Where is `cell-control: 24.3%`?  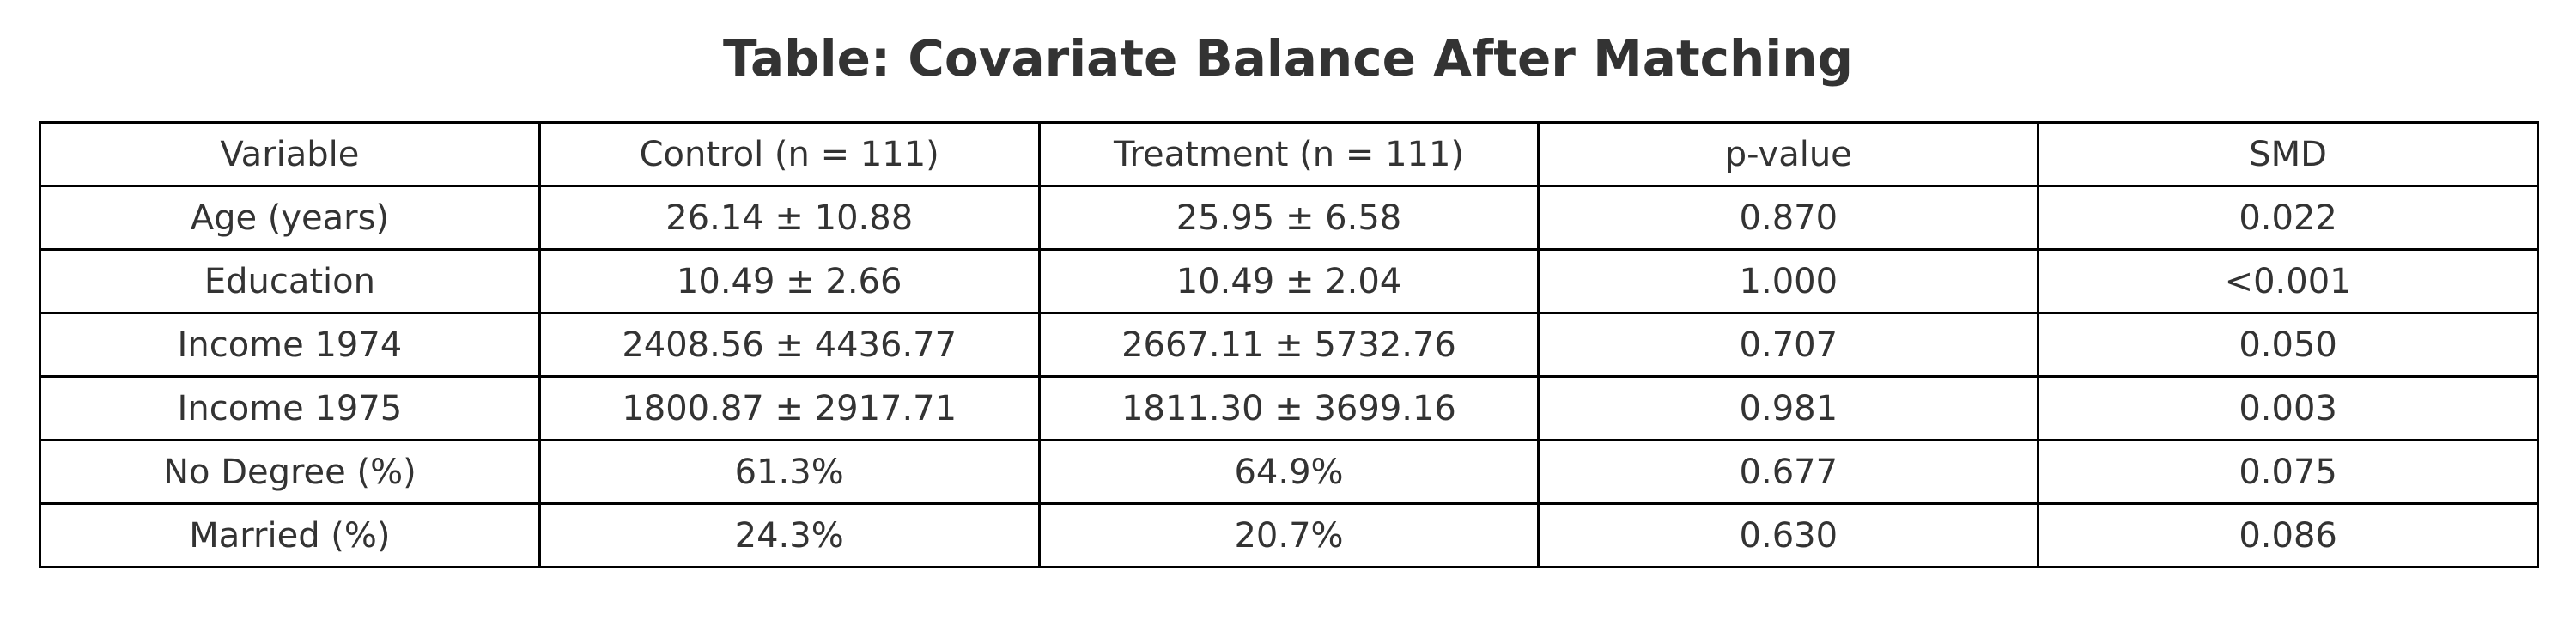 cell-control: 24.3% is located at coordinates (790, 535).